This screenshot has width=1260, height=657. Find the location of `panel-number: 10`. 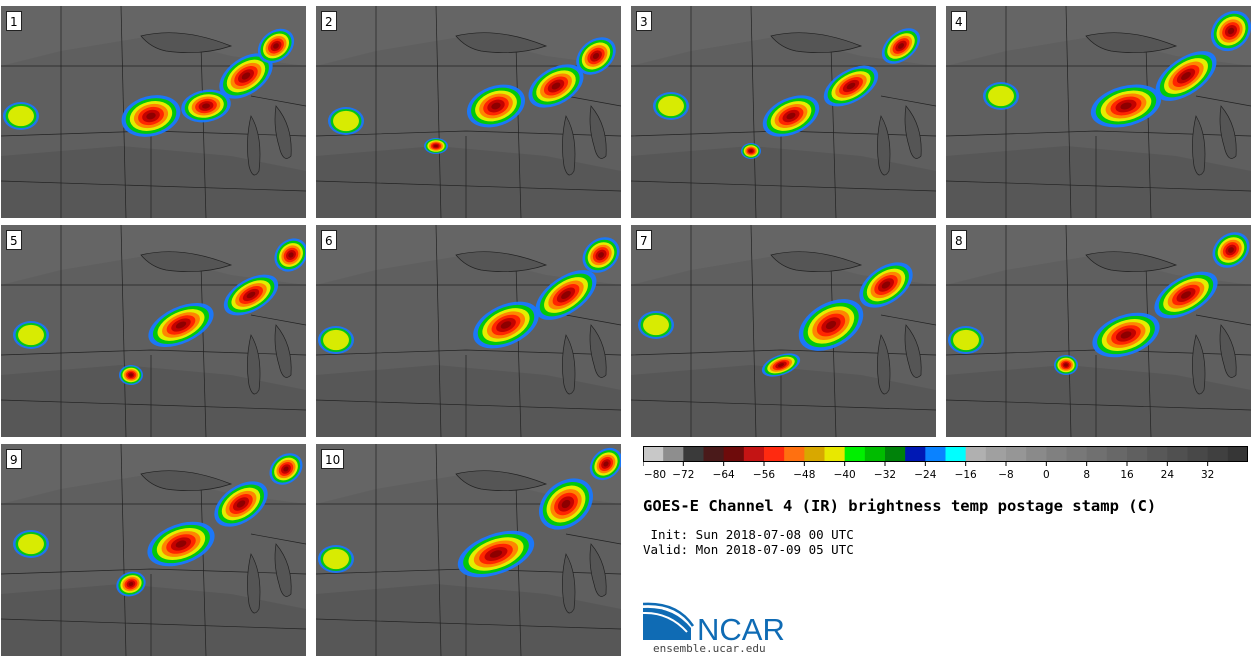

panel-number: 10 is located at coordinates (333, 459).